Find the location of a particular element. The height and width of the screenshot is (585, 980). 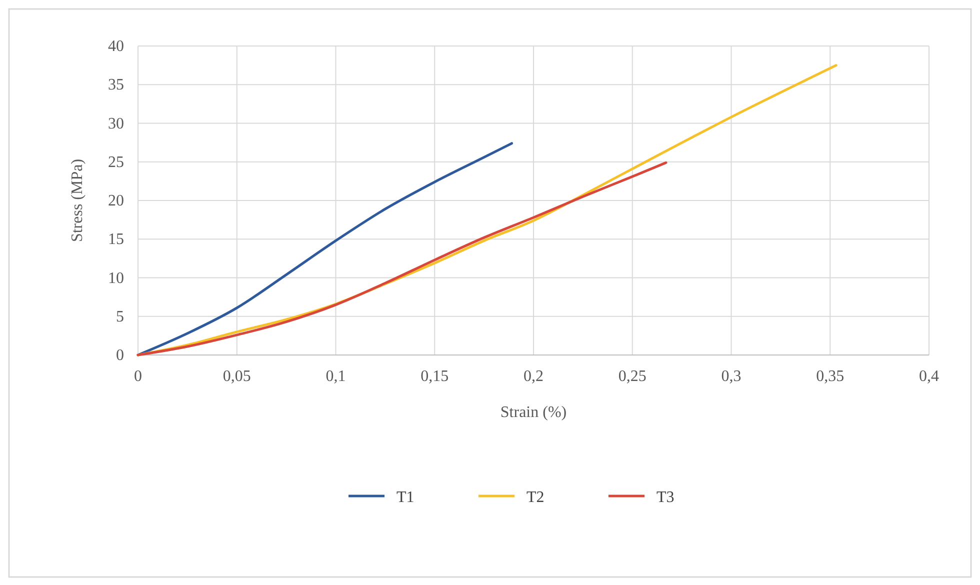

x-tick-label: 0,2 is located at coordinates (534, 376).